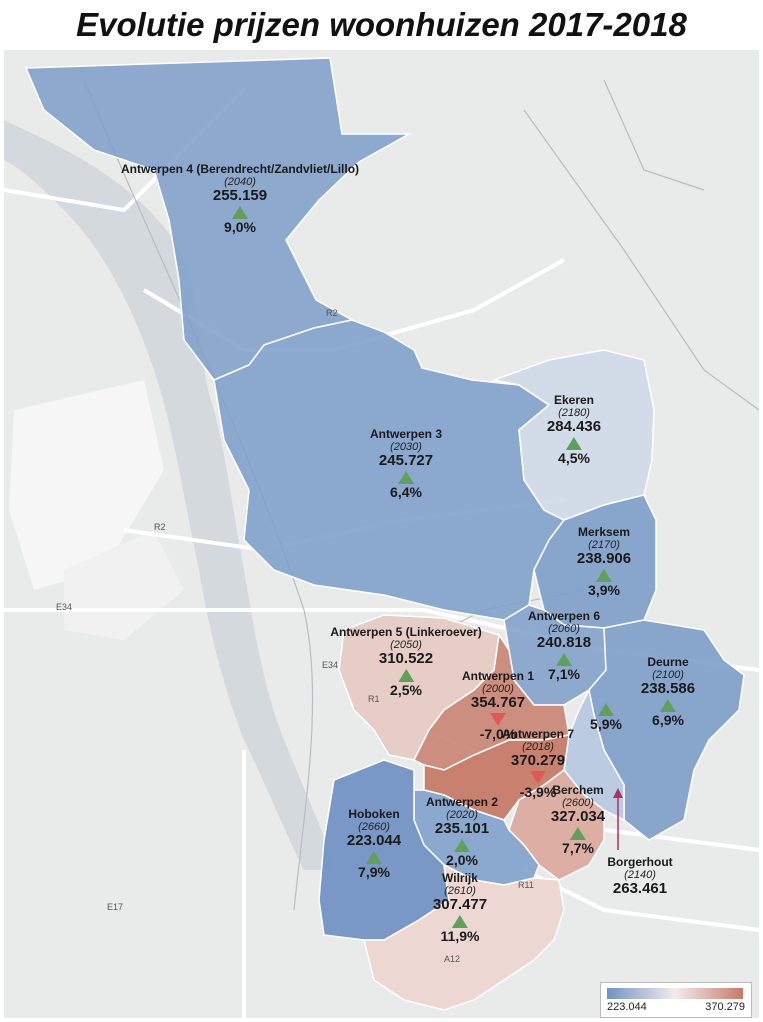 Image resolution: width=763 pixels, height=1022 pixels. I want to click on district-code: (2000), so click(498, 689).